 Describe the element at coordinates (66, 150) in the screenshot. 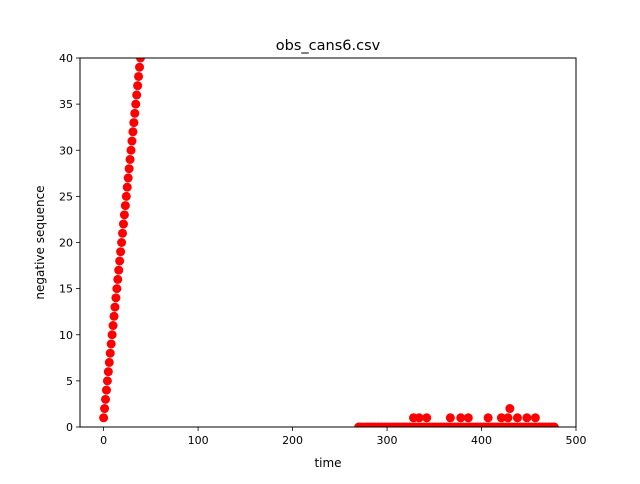

I see `y-tick-label: 30` at that location.